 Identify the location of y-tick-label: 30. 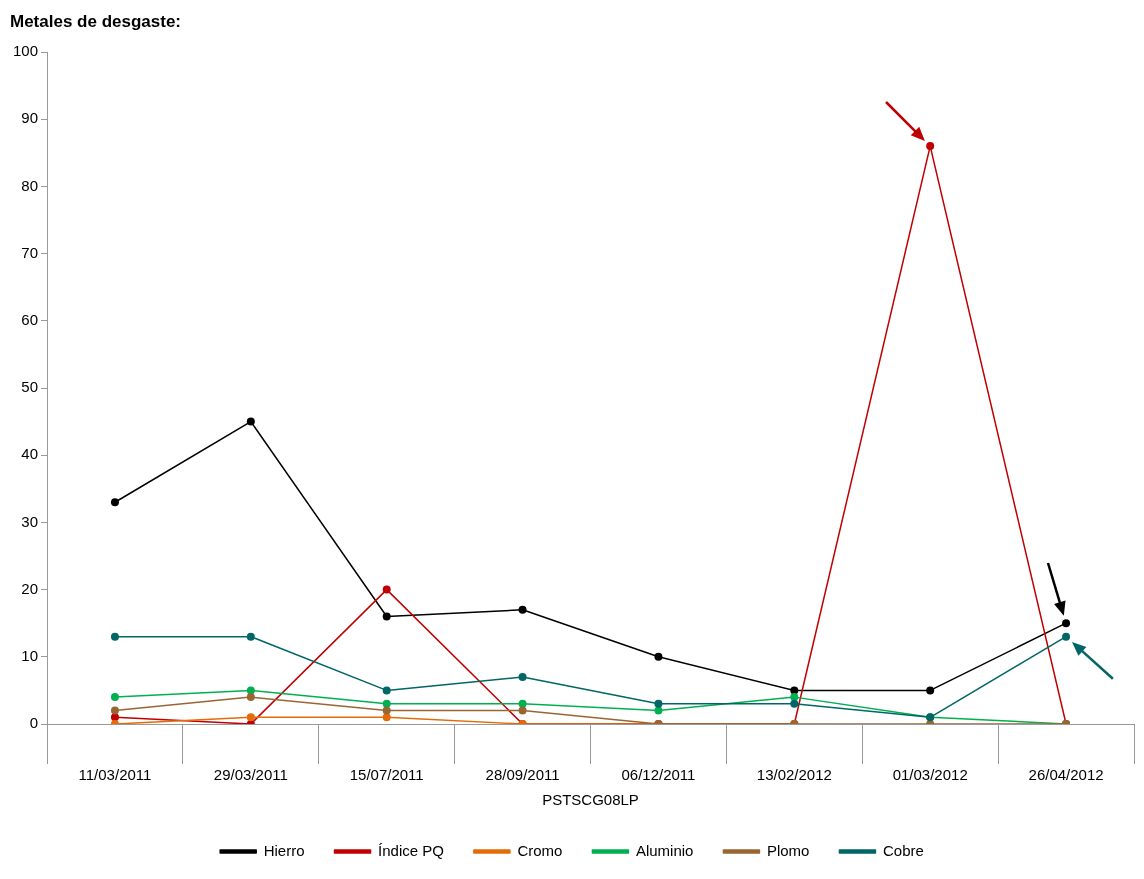
(30, 521).